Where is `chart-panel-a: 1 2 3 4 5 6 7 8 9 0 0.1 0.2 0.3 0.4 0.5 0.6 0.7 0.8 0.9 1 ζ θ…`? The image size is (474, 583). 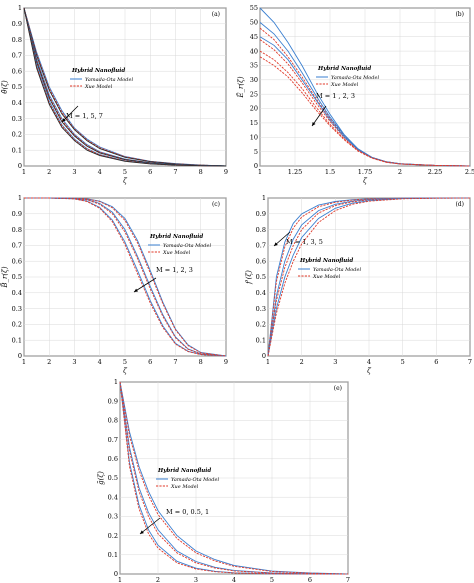 chart-panel-a: 1 2 3 4 5 6 7 8 9 0 0.1 0.2 0.3 0.4 0.5 0.6 0.7 0.8 0.9 1 ζ θ… is located at coordinates (114, 94).